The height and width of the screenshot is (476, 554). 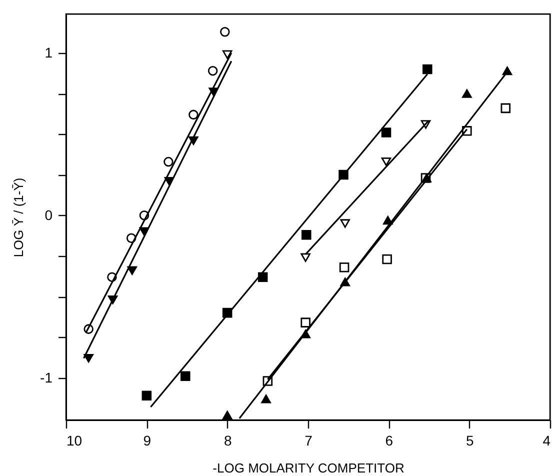 I want to click on x-tick-label: 4, so click(x=546, y=440).